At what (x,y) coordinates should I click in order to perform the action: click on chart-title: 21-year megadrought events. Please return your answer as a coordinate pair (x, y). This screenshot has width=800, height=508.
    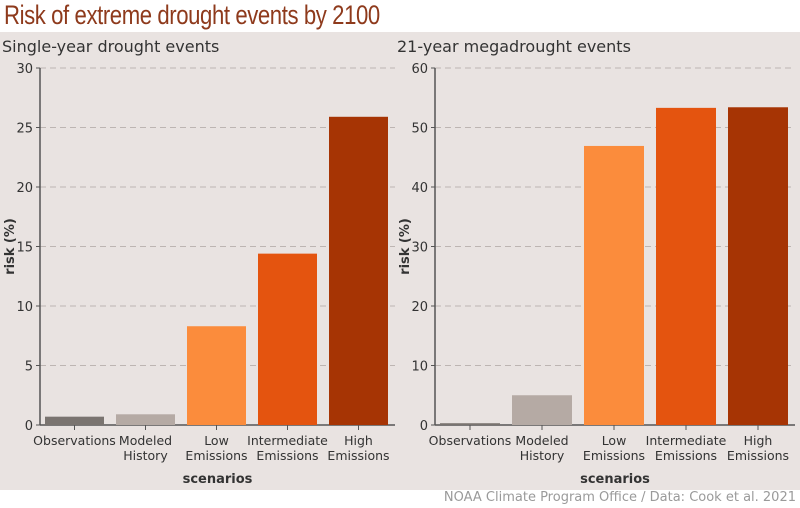
    Looking at the image, I should click on (514, 46).